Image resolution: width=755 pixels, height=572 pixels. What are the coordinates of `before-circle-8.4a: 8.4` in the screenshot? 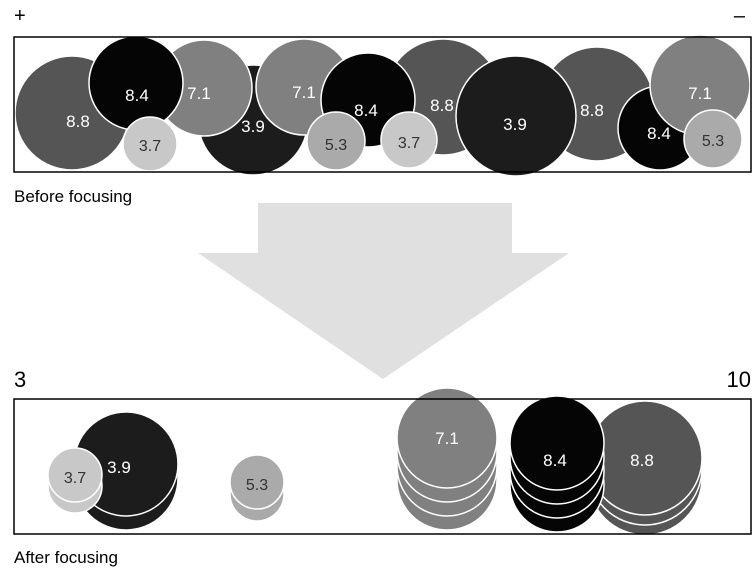 It's located at (136, 83).